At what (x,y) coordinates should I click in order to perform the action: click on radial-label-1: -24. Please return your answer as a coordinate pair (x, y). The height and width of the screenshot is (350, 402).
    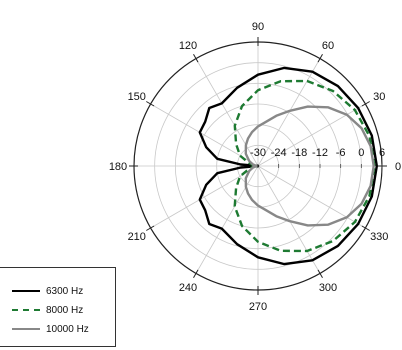
    Looking at the image, I should click on (279, 153).